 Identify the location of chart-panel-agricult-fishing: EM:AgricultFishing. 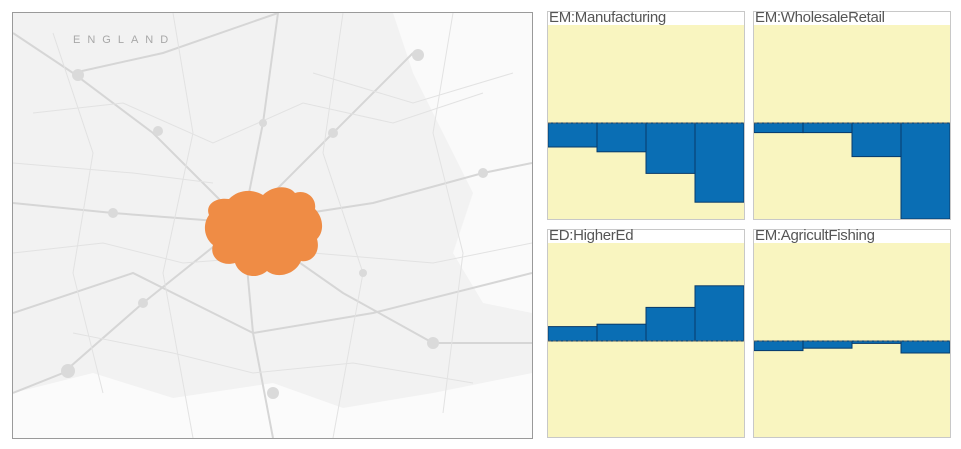
(852, 332).